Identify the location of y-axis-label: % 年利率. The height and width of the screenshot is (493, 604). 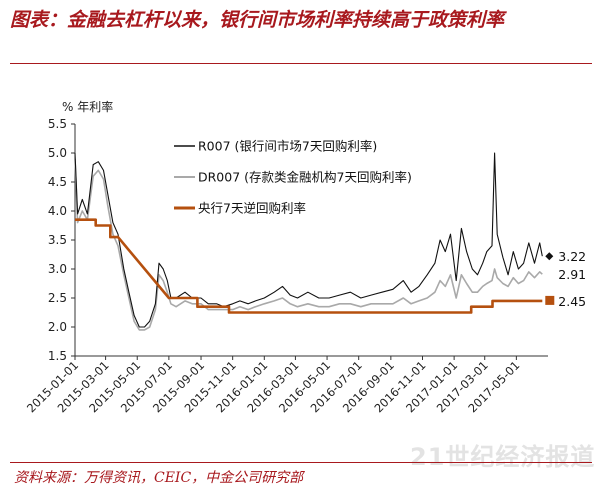
(87, 106).